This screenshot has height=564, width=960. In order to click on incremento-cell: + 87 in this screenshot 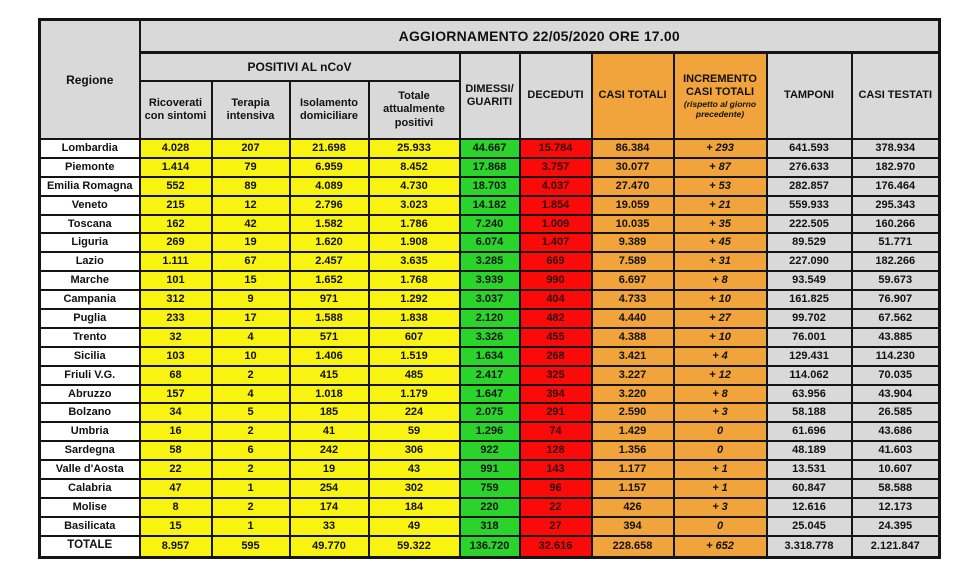, I will do `click(720, 167)`.